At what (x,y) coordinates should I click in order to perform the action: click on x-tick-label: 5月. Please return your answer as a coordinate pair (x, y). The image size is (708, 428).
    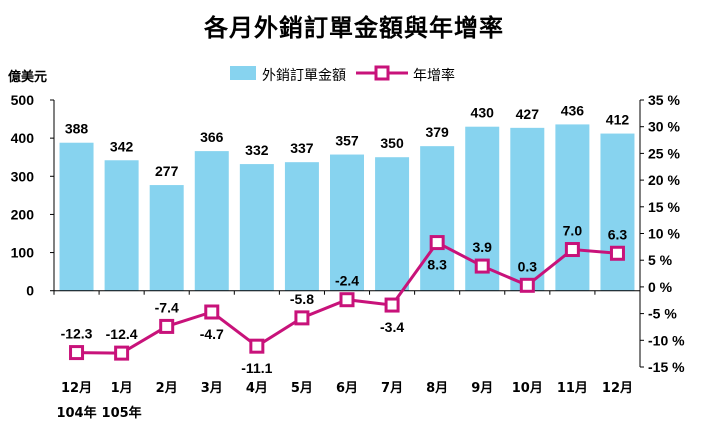
    Looking at the image, I should click on (302, 388).